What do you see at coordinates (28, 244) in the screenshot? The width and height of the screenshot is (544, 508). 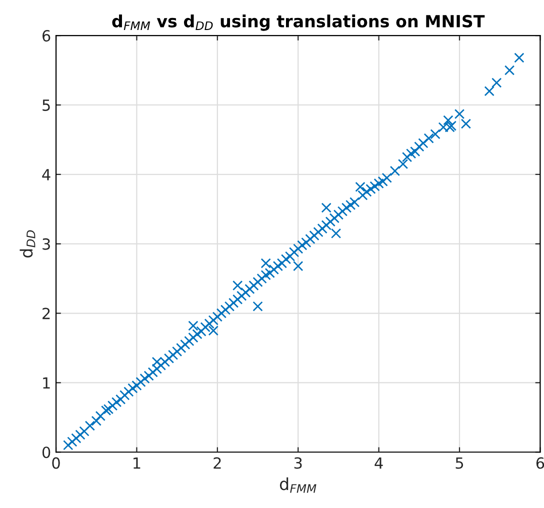 I see `y-axis-title: d$_{DD}$` at bounding box center [28, 244].